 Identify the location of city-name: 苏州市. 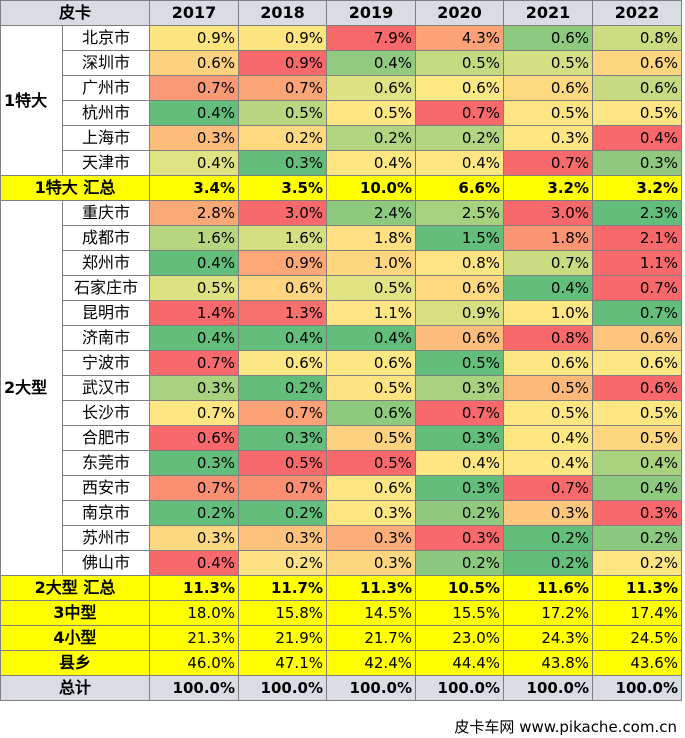
(106, 538).